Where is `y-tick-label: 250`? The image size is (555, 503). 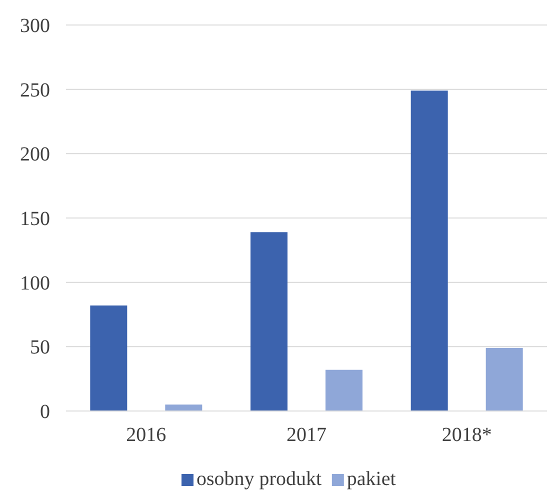 y-tick-label: 250 is located at coordinates (35, 90).